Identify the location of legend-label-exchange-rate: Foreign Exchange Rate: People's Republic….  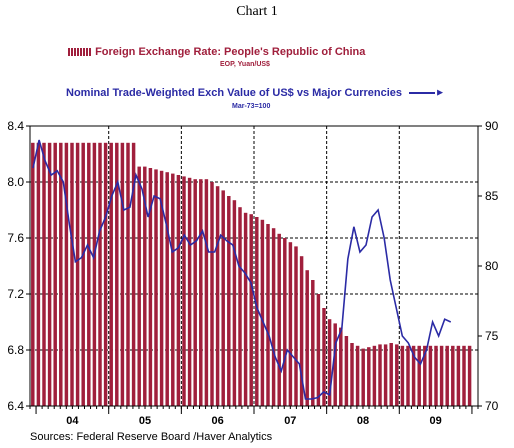
(230, 52).